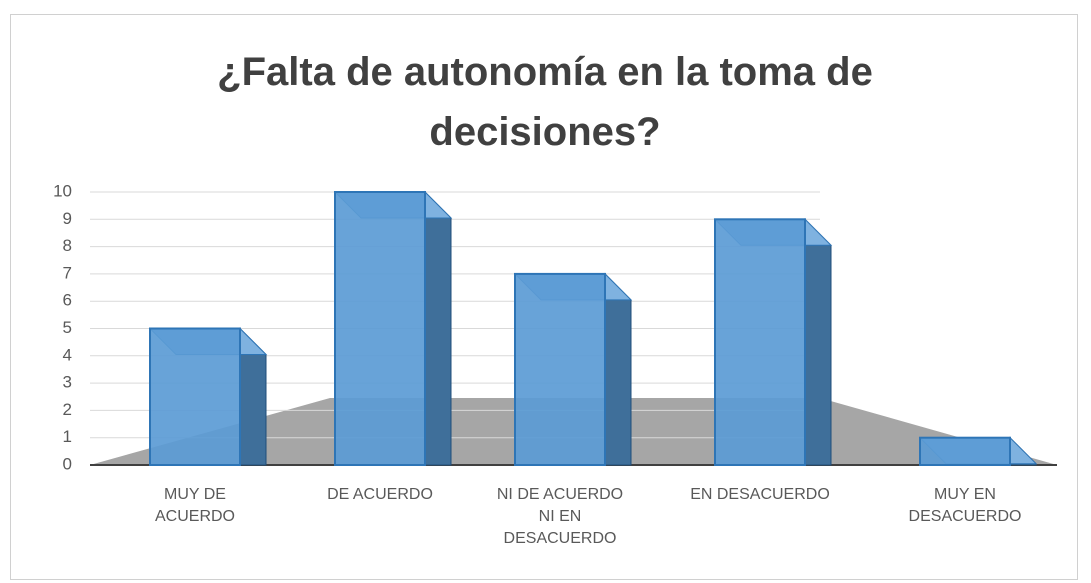  I want to click on y-tick-label: 3, so click(67, 382).